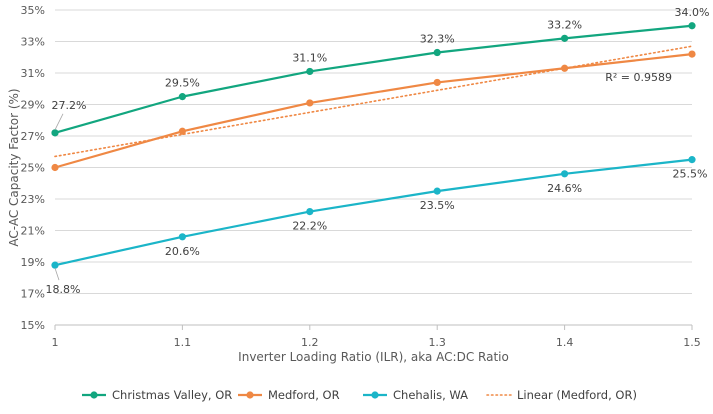  I want to click on x-tick-label: 1.2, so click(310, 342).